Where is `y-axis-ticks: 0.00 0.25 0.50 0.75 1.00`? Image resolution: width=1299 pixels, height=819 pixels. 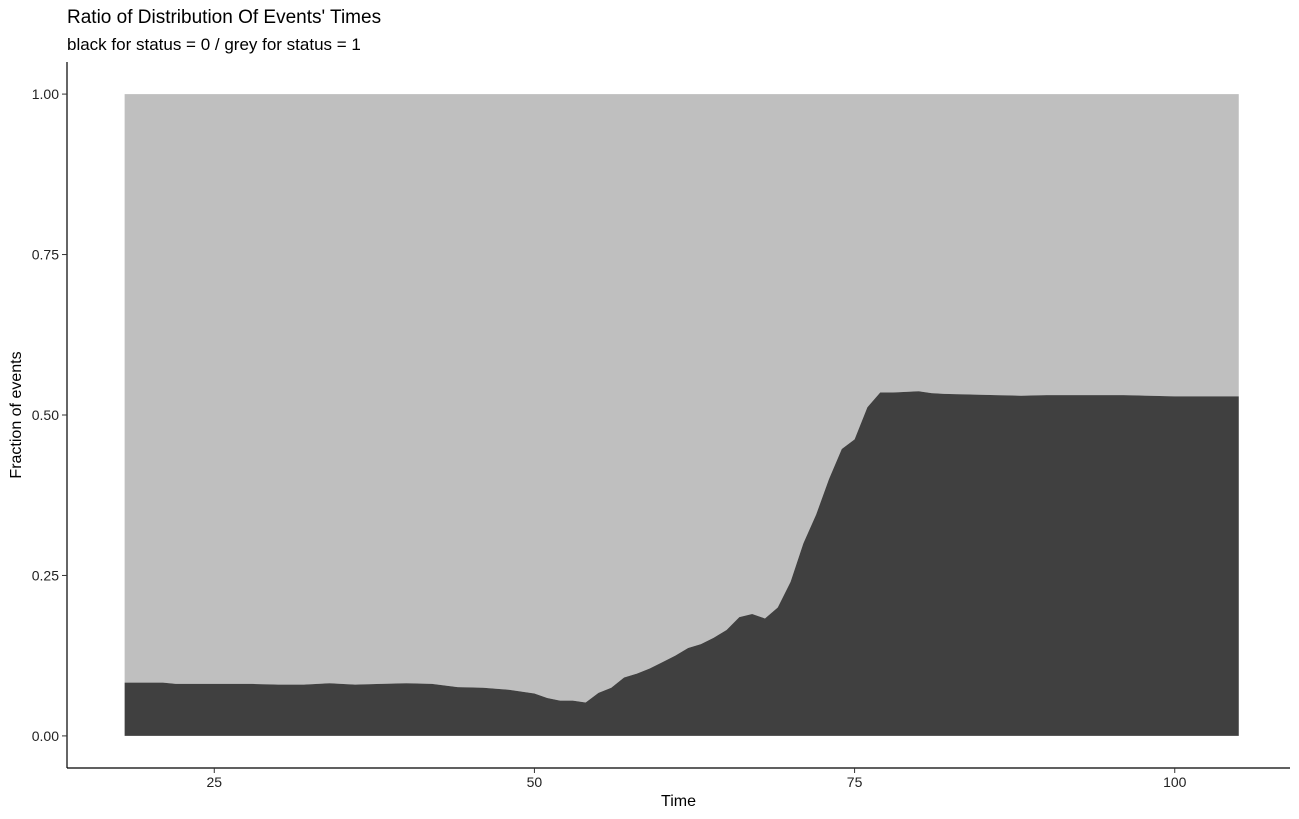
y-axis-ticks: 0.00 0.25 0.50 0.75 1.00 is located at coordinates (49, 415).